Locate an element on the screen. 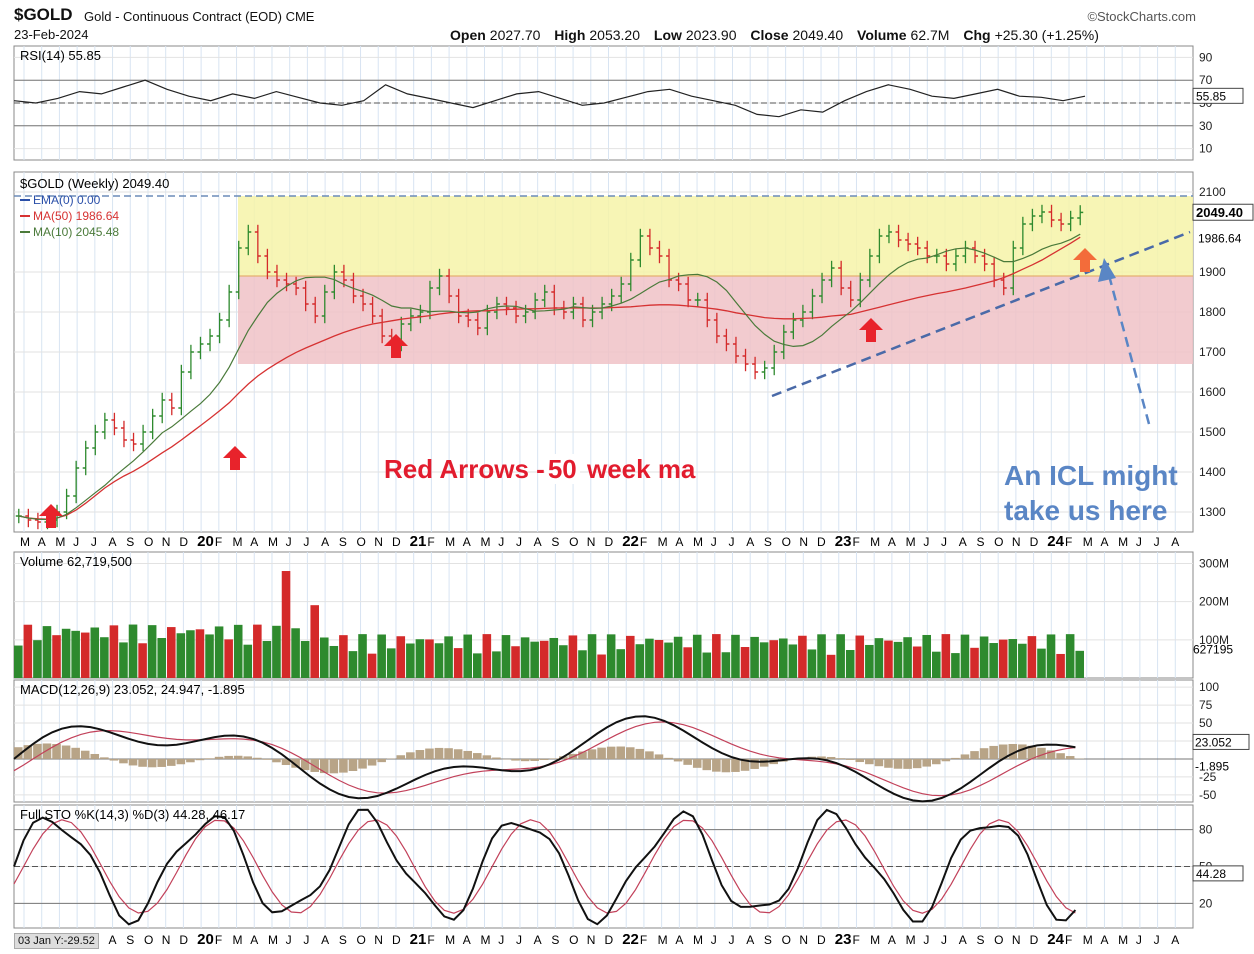  y-tick-label: 200M is located at coordinates (1214, 602).